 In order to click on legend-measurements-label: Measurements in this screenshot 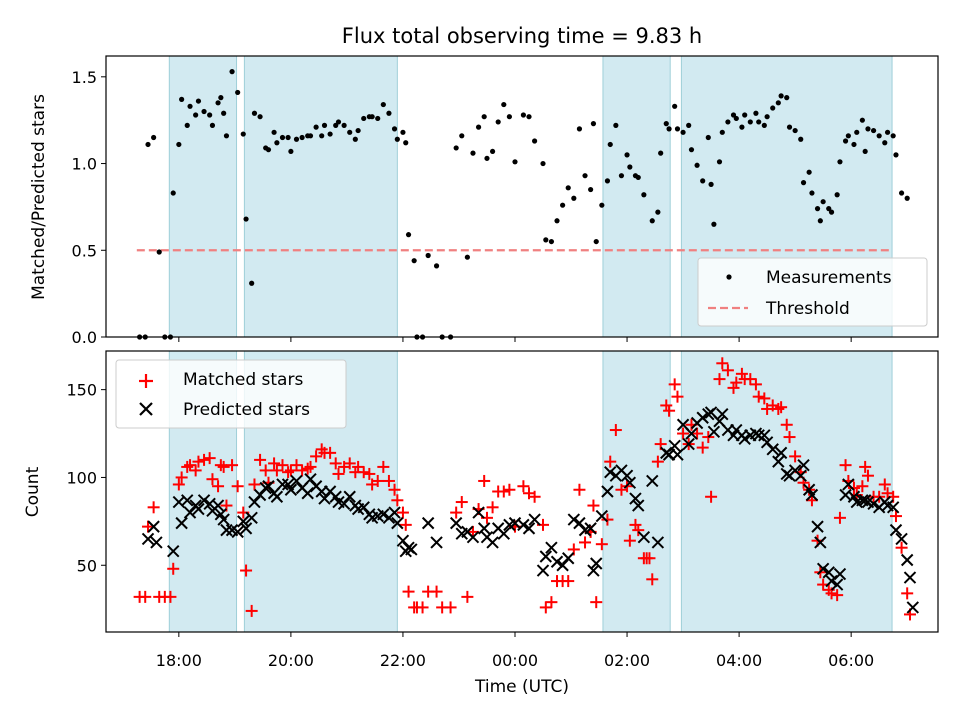, I will do `click(829, 278)`.